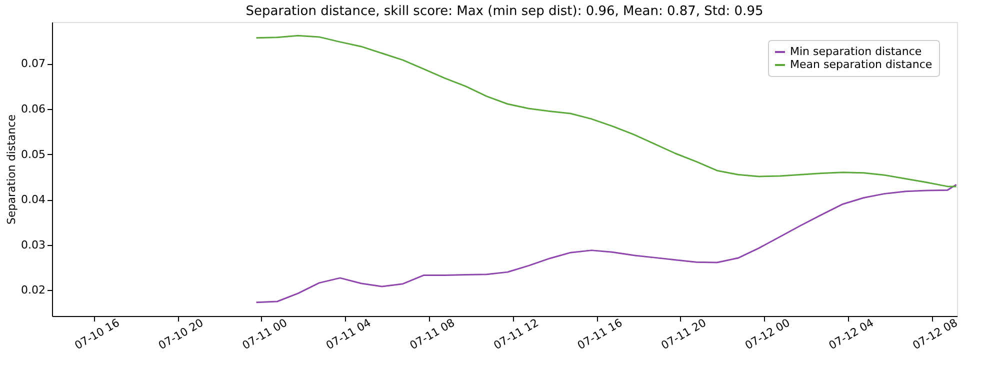  Describe the element at coordinates (33, 199) in the screenshot. I see `y-tick-label: 0.04` at that location.